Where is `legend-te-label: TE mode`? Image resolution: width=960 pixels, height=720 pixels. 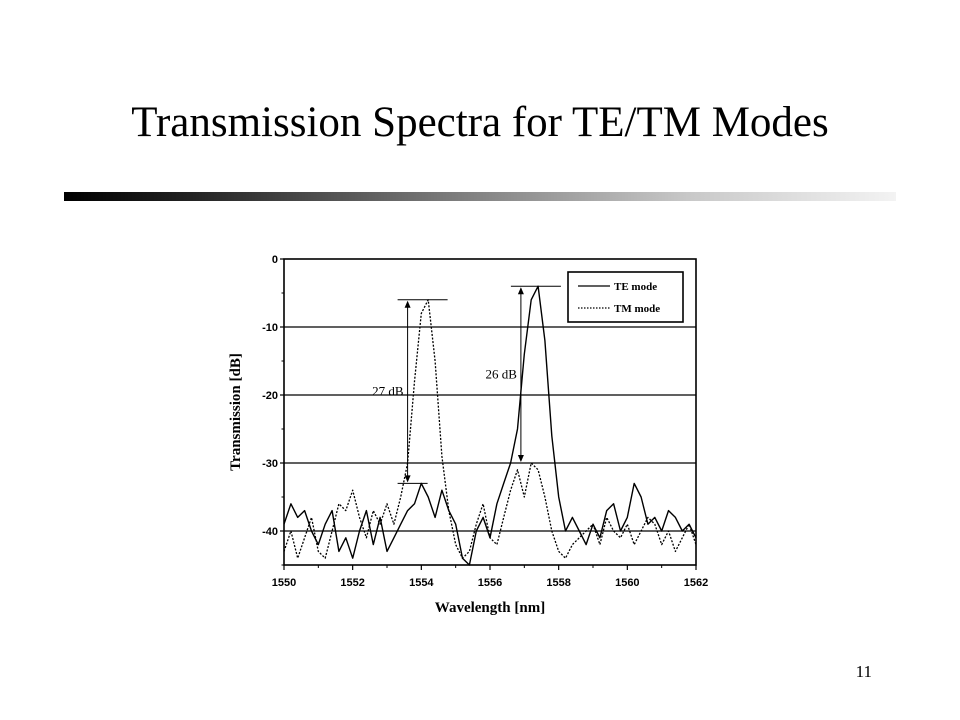
legend-te-label: TE mode is located at coordinates (635, 287).